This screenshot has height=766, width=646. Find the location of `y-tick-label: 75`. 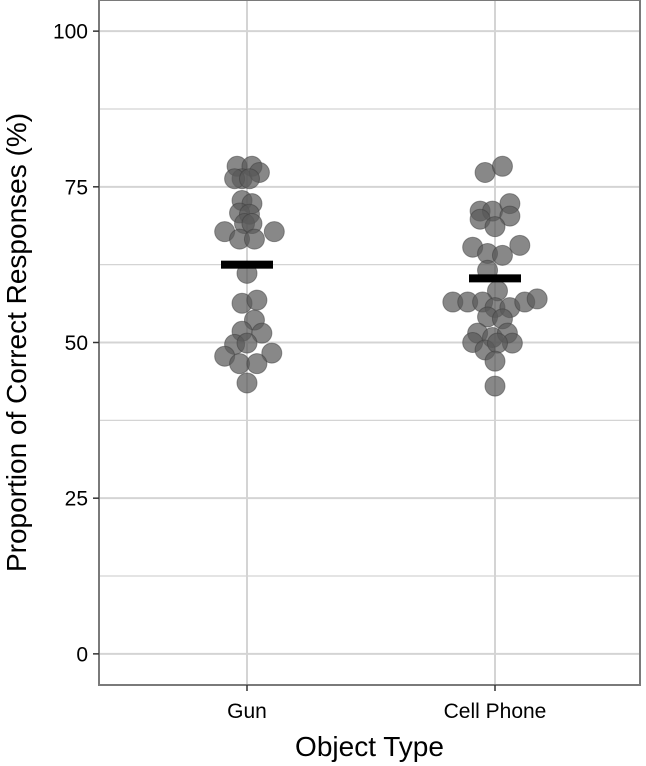

y-tick-label: 75 is located at coordinates (76, 187).